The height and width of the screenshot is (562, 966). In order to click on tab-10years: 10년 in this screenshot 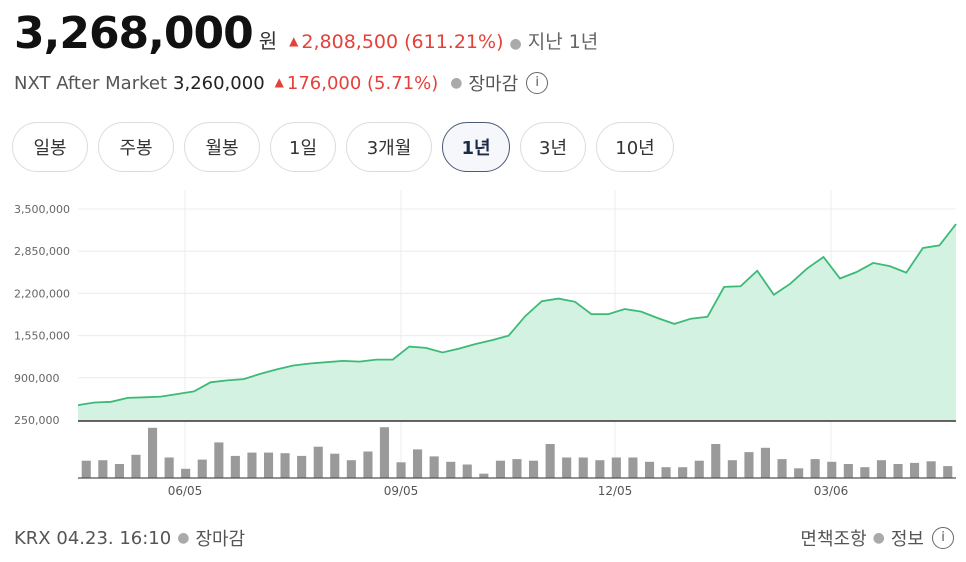, I will do `click(635, 147)`.